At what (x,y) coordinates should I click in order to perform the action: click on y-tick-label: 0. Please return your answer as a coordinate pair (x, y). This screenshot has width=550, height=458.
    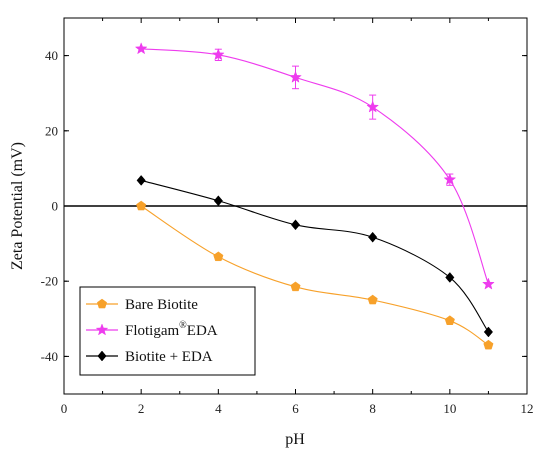
    Looking at the image, I should click on (55, 206).